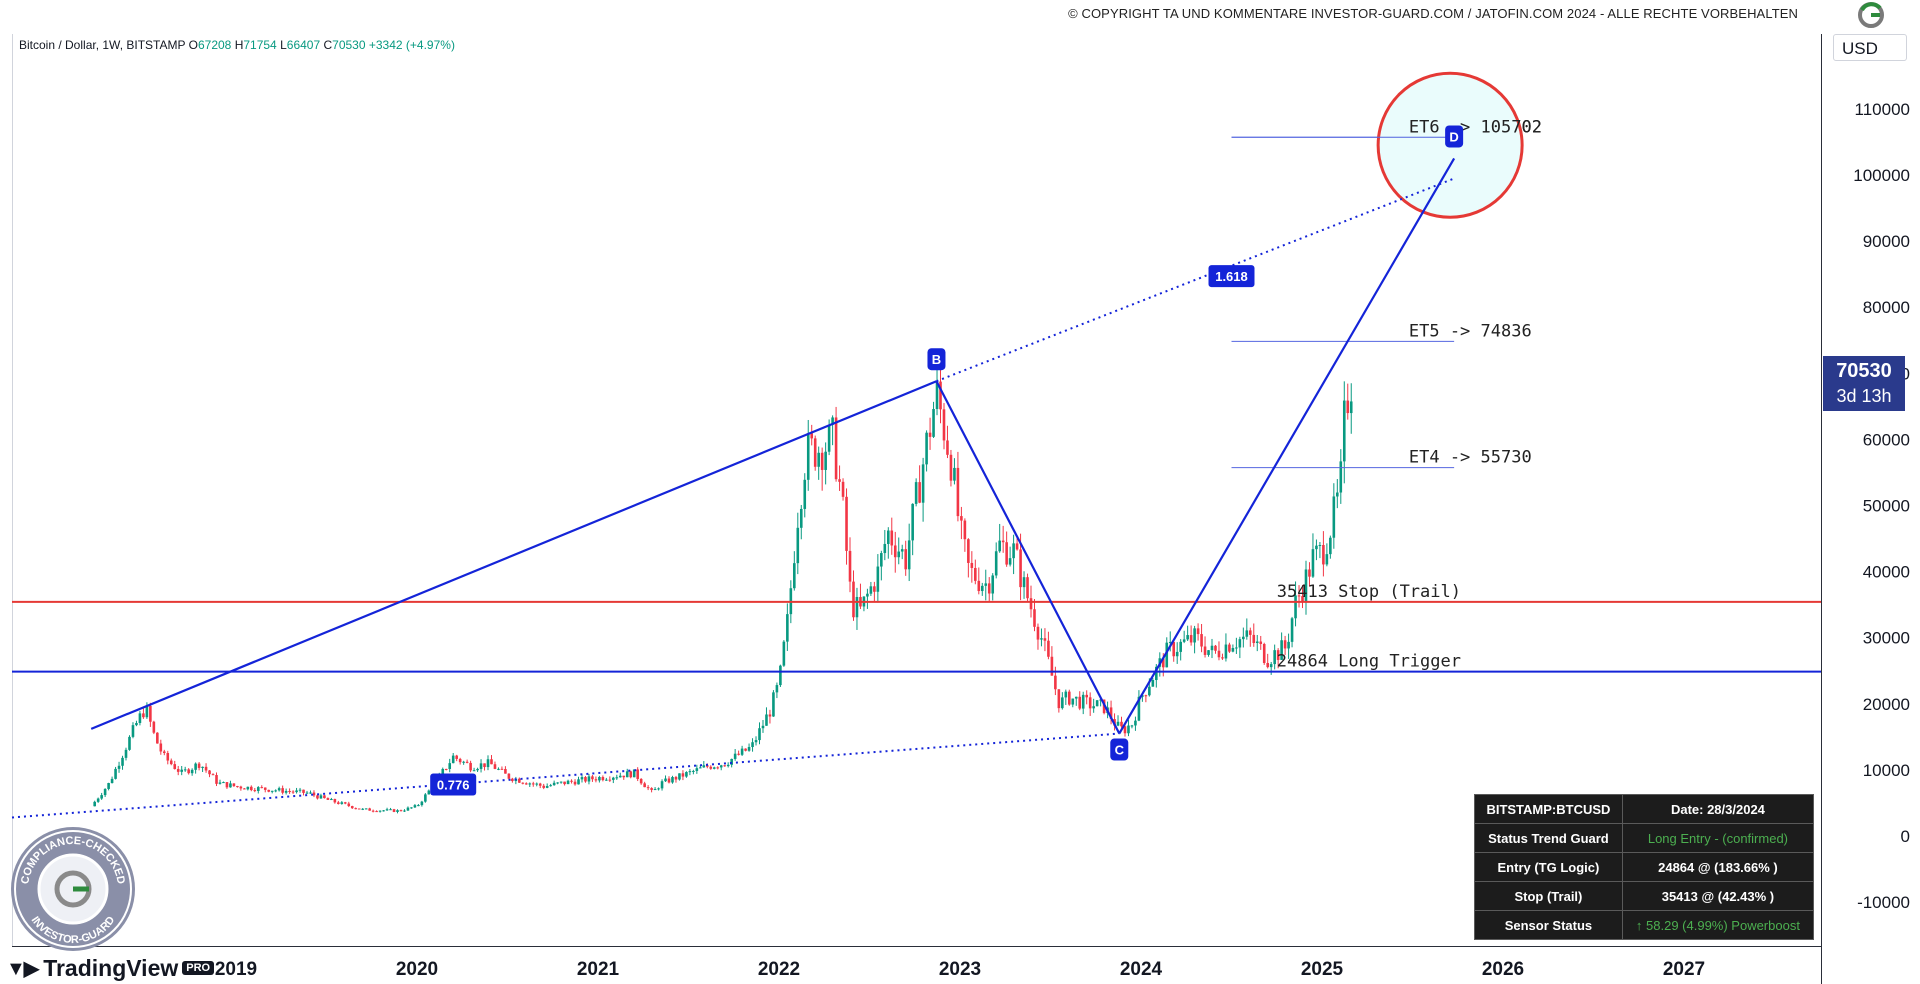 This screenshot has height=984, width=1920. What do you see at coordinates (1870, 47) in the screenshot?
I see `currency-selector: USD` at bounding box center [1870, 47].